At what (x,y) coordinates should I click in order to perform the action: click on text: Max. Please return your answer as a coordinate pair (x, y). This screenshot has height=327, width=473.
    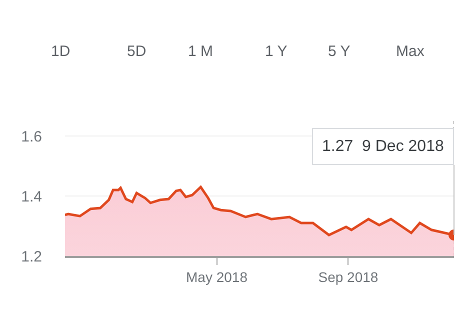
    Looking at the image, I should click on (410, 51).